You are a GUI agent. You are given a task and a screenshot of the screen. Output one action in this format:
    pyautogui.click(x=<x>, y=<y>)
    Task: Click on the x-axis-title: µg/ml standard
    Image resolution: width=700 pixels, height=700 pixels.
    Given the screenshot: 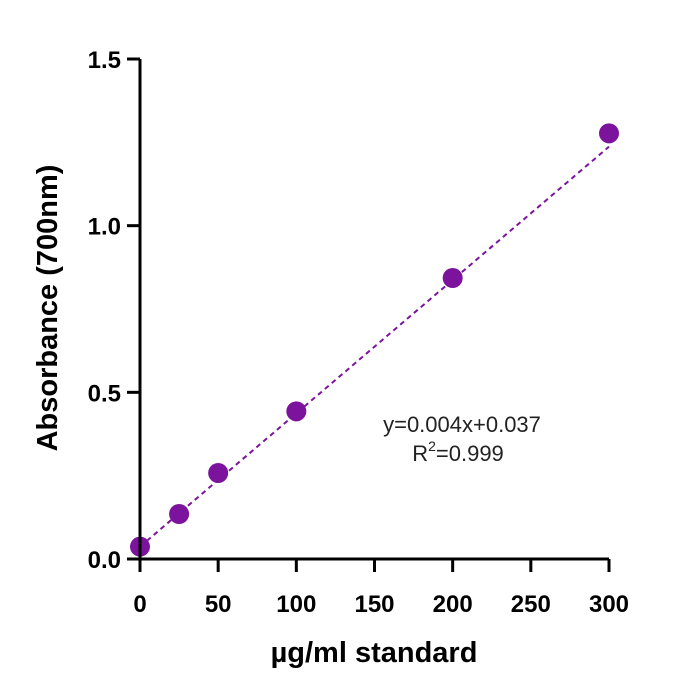 What is the action you would take?
    pyautogui.click(x=374, y=653)
    